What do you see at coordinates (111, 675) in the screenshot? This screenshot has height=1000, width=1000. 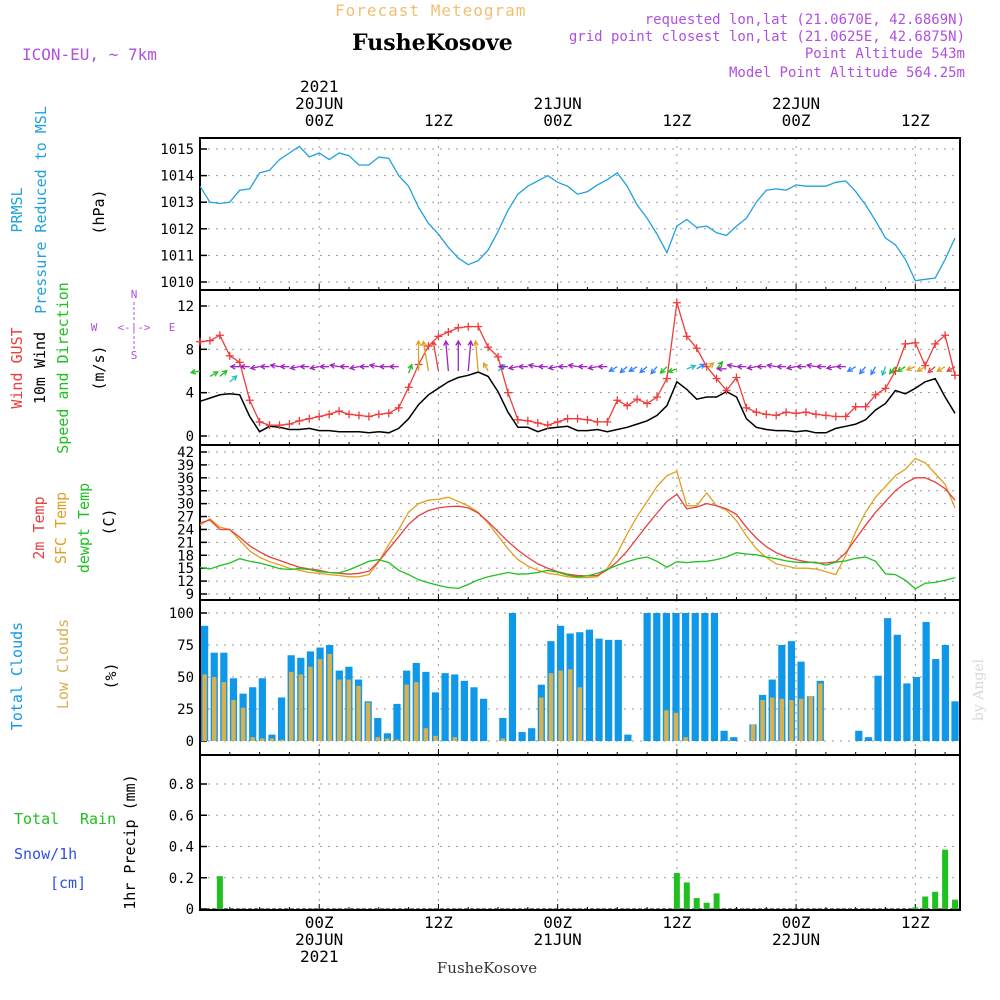 I see `clouds-unit: (%)` at bounding box center [111, 675].